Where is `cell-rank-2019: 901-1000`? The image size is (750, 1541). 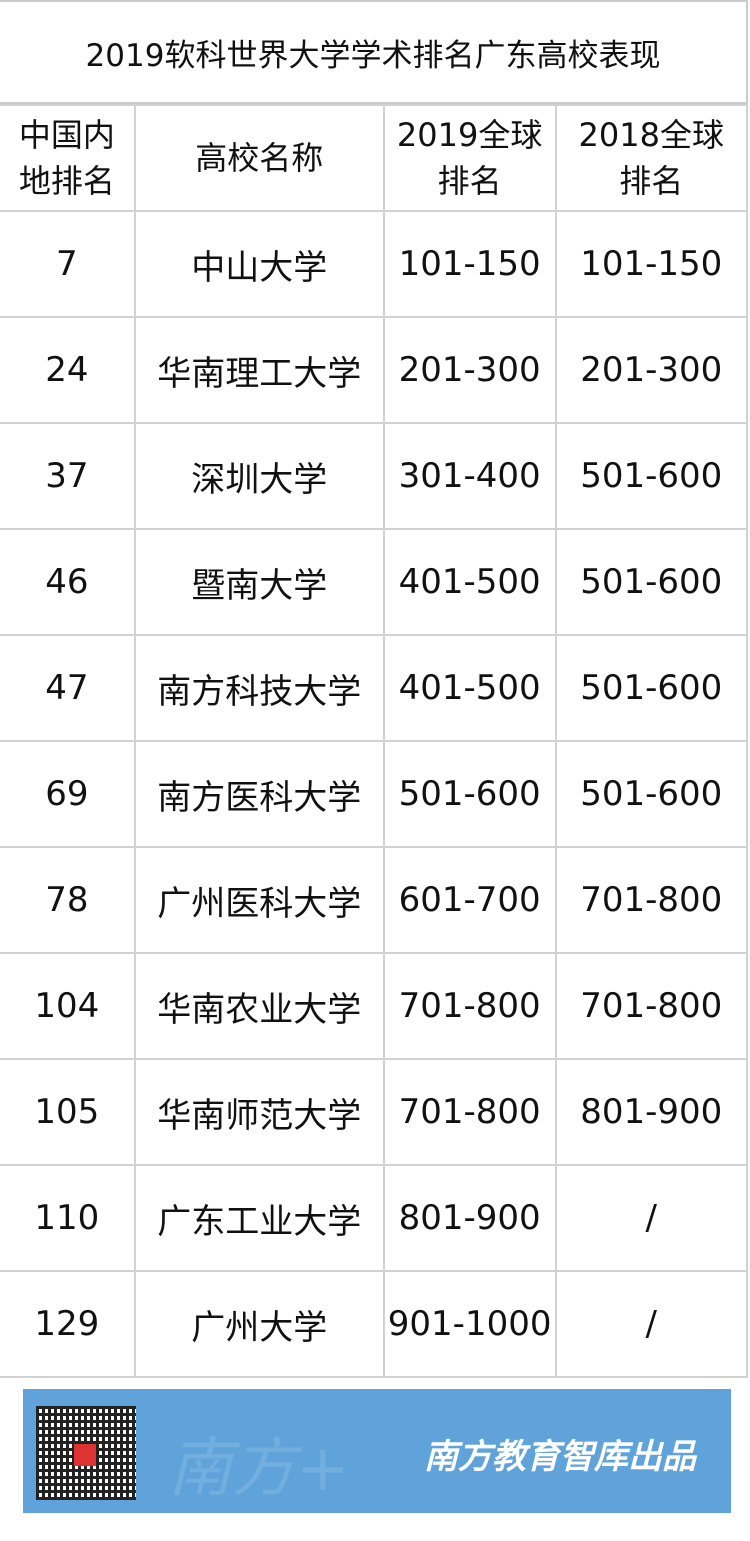 cell-rank-2019: 901-1000 is located at coordinates (469, 1324).